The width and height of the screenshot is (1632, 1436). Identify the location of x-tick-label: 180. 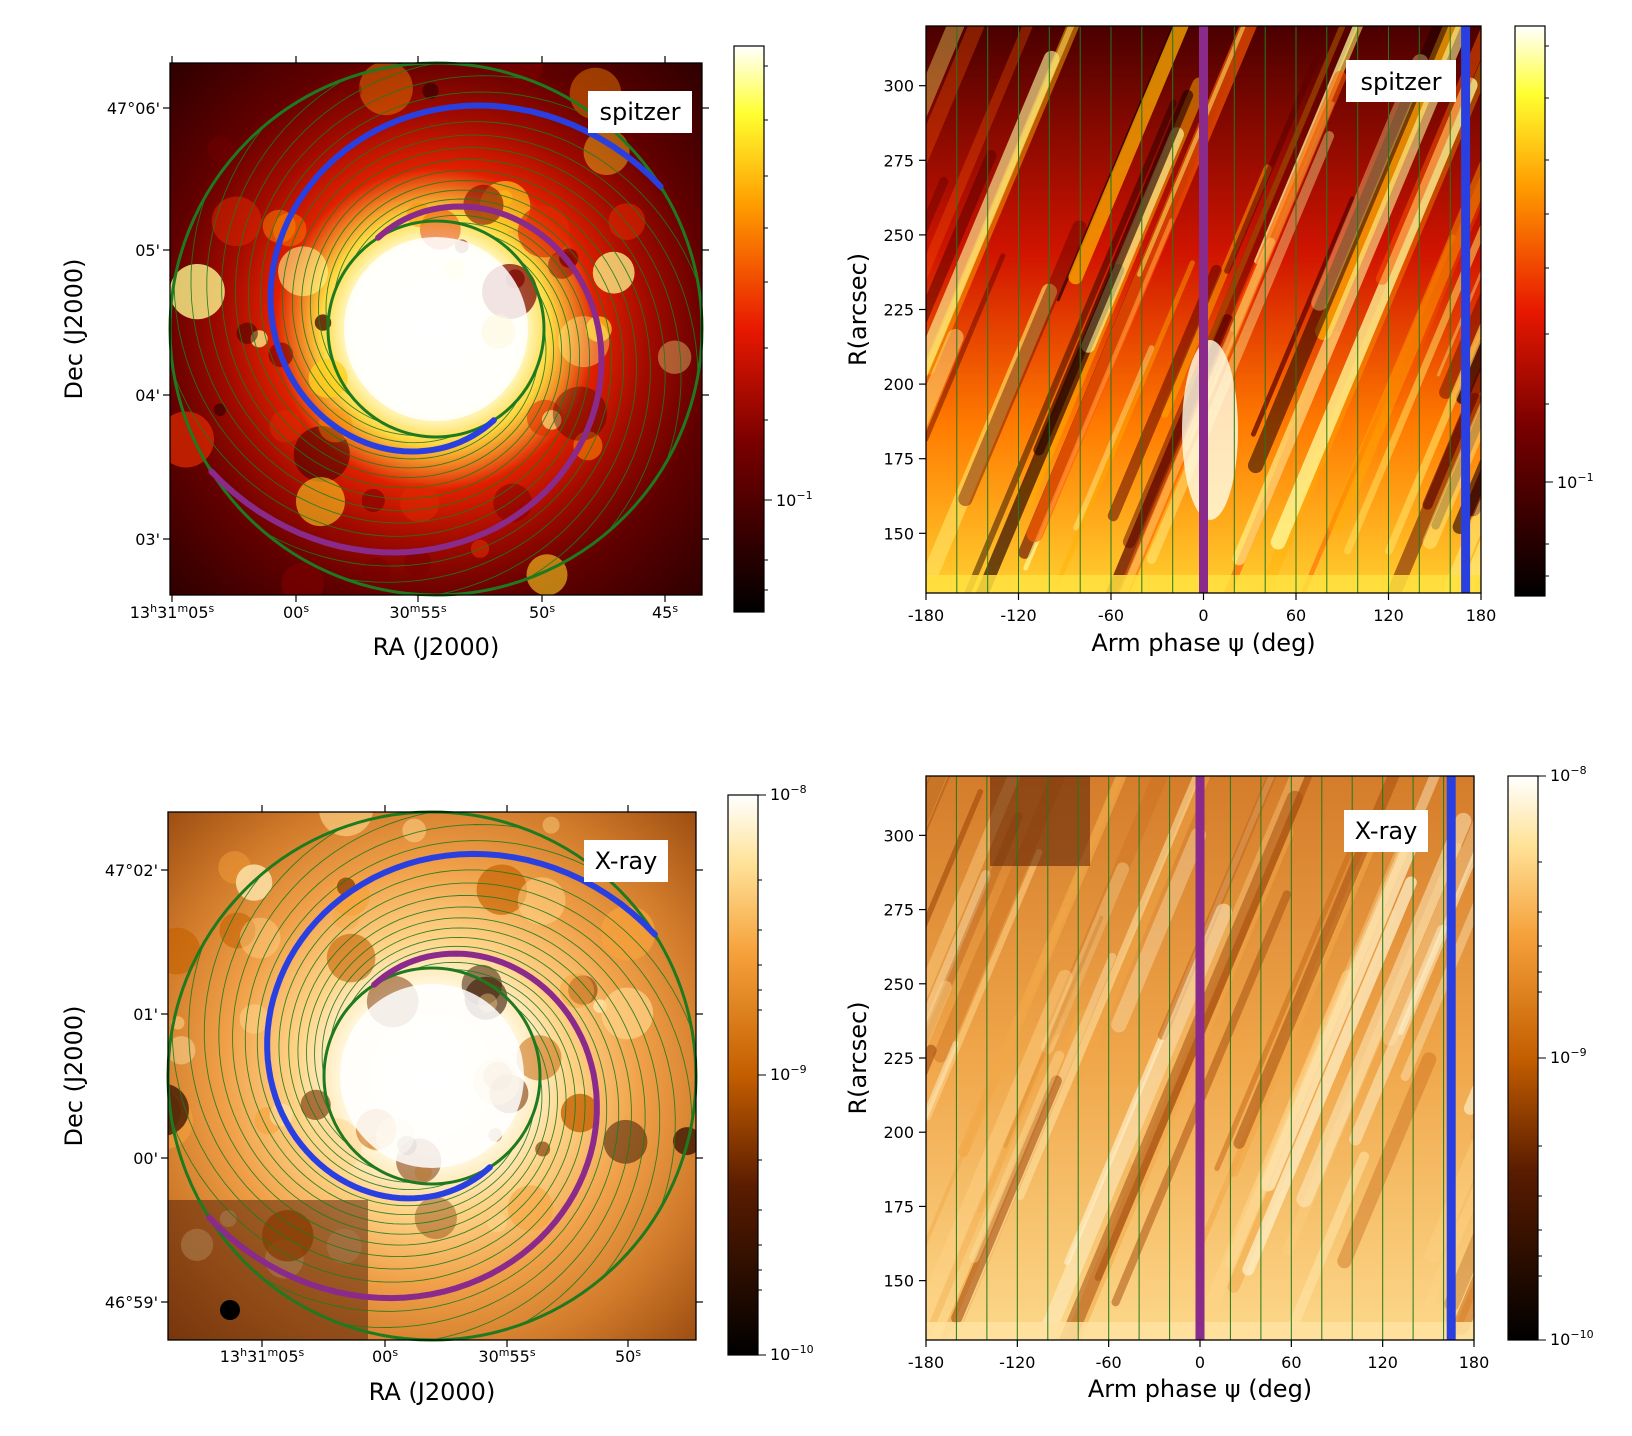
(1481, 615).